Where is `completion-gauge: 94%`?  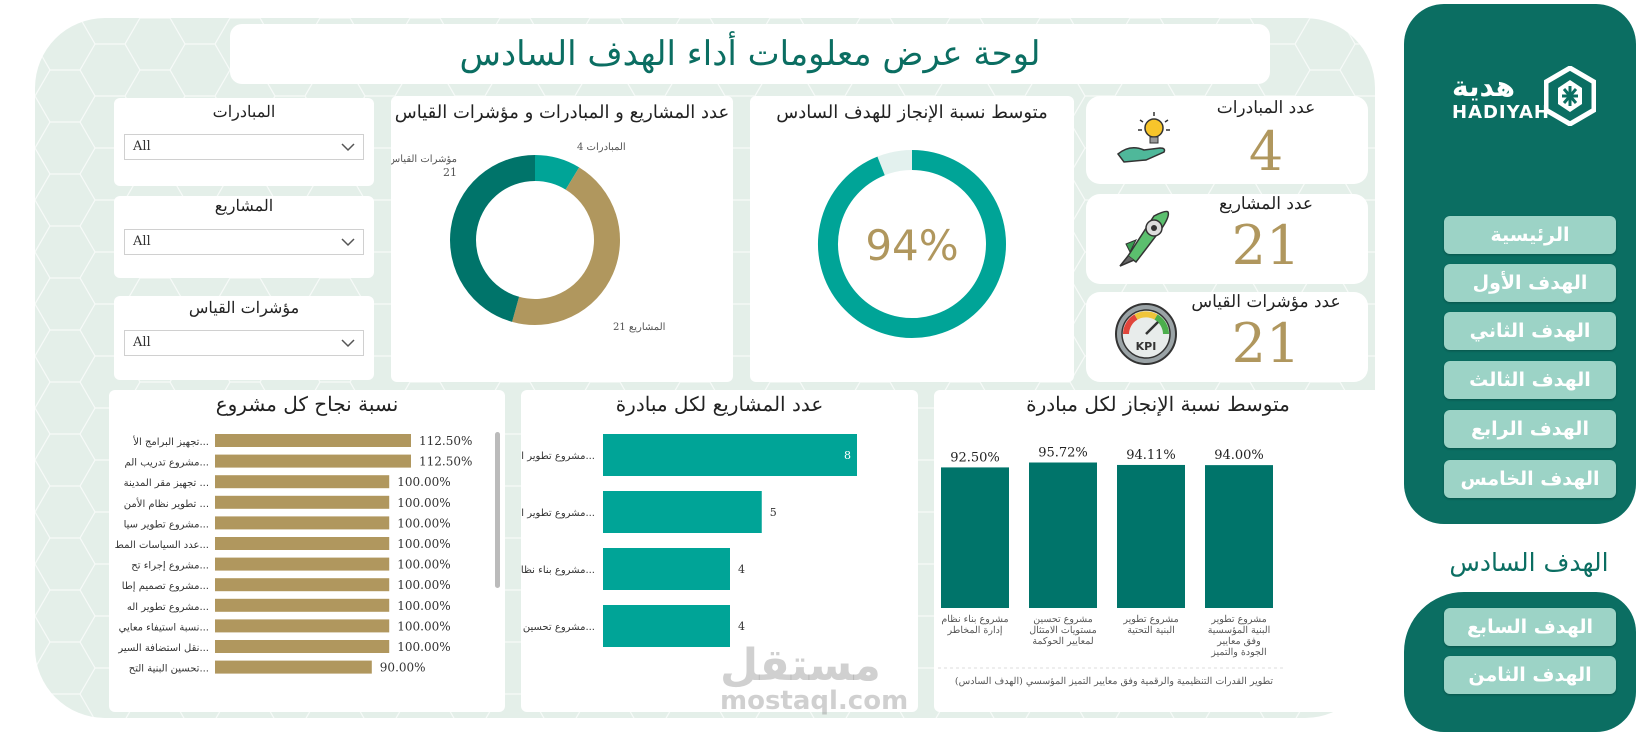 completion-gauge: 94% is located at coordinates (912, 244).